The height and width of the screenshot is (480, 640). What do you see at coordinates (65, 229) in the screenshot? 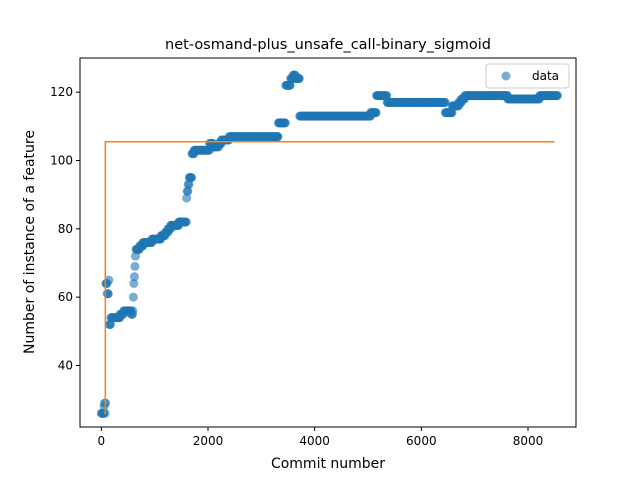
I see `y-tick-label-2: 80` at bounding box center [65, 229].